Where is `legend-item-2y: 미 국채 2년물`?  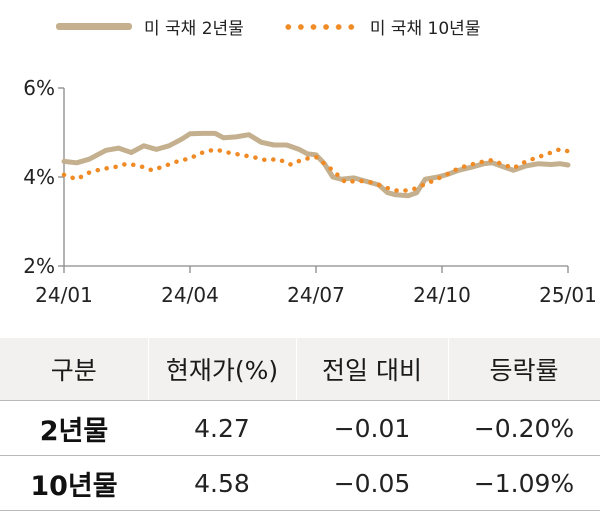
legend-item-2y: 미 국채 2년물 is located at coordinates (150, 26).